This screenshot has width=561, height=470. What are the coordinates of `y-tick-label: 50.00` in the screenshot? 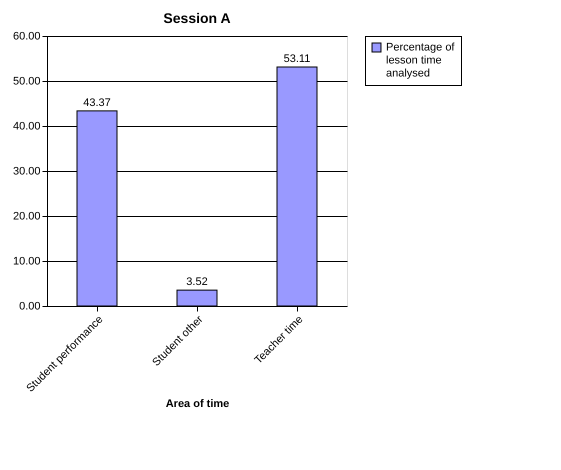 It's located at (26, 82).